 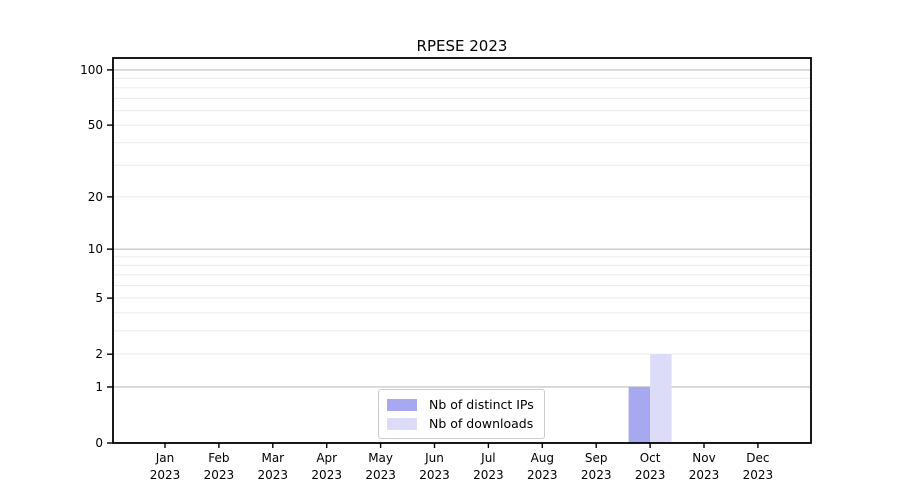 What do you see at coordinates (99, 354) in the screenshot?
I see `y-tick-label: 2` at bounding box center [99, 354].